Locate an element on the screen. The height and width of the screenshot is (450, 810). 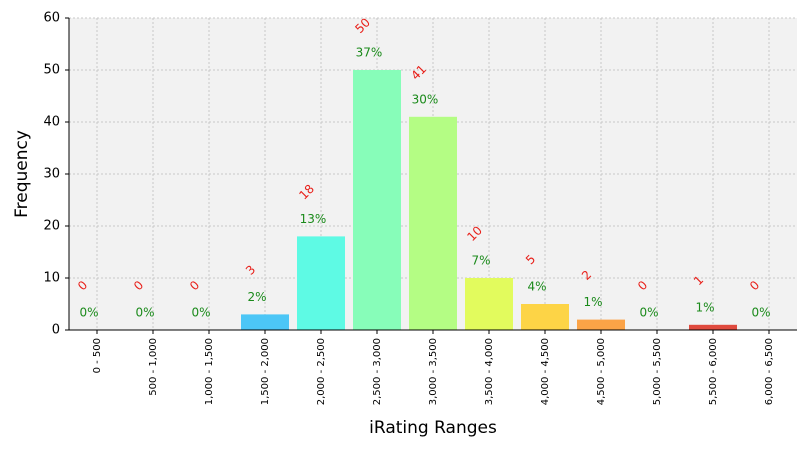
x-tick-label: 2,000 - 2,500 is located at coordinates (321, 371).